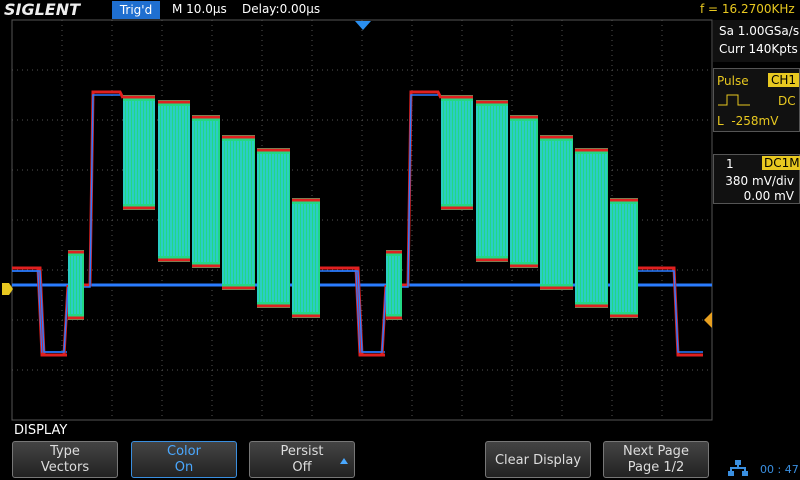 The width and height of the screenshot is (800, 480). Describe the element at coordinates (136, 10) in the screenshot. I see `trigger-status: Trig'd` at that location.